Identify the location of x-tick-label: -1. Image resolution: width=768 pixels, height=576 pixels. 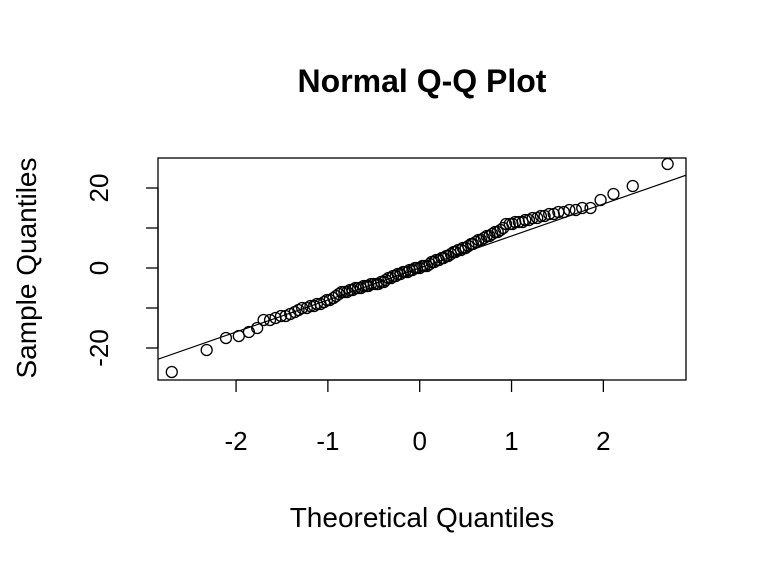
(327, 441).